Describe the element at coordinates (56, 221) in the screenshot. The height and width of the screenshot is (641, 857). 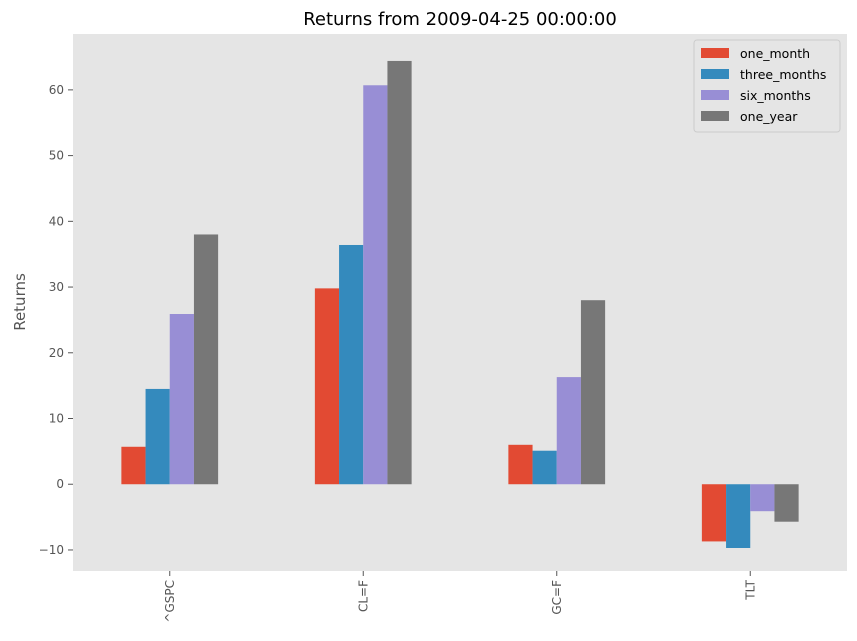
I see `y-tick-label: 40` at that location.